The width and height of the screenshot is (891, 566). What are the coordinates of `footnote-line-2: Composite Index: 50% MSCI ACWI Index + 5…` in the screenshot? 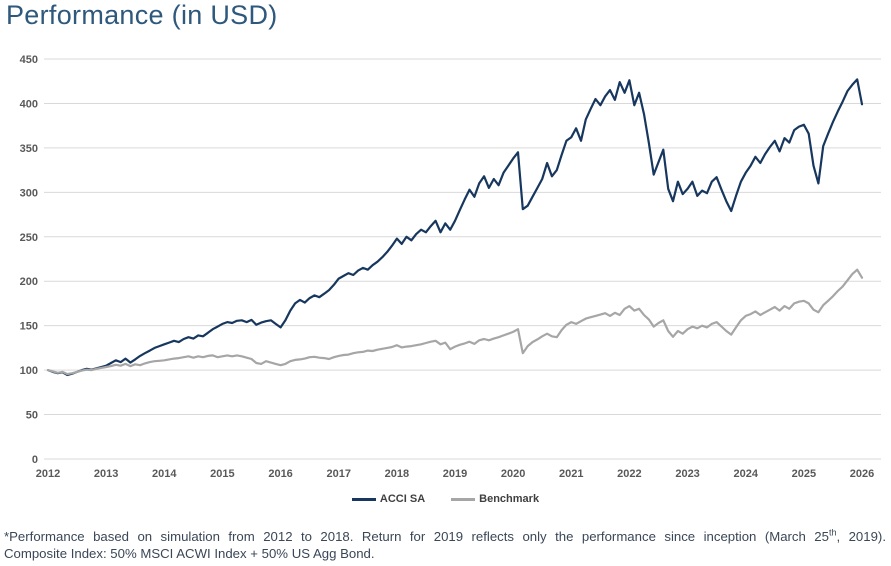 It's located at (189, 553).